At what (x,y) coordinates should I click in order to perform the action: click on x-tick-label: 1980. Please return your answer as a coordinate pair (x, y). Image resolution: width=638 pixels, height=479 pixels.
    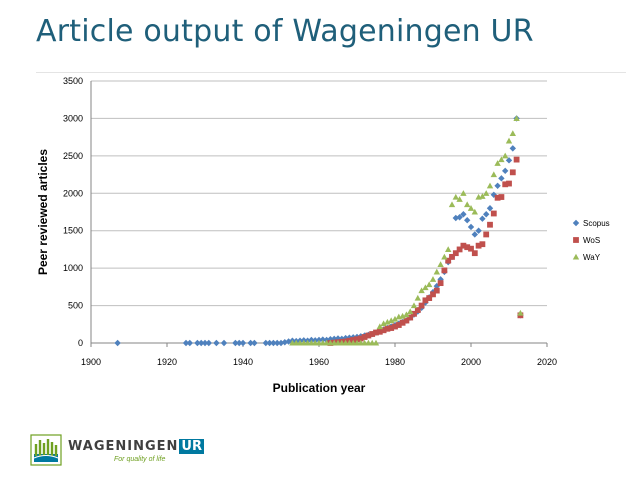
    Looking at the image, I should click on (395, 362).